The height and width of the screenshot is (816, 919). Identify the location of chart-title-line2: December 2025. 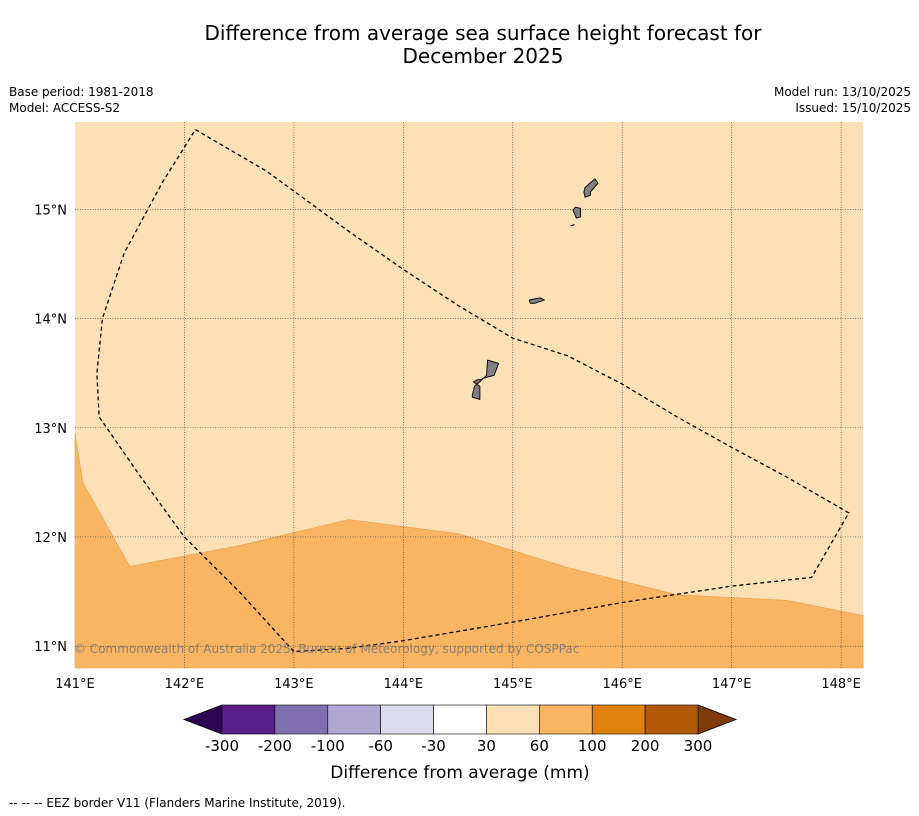
(483, 56).